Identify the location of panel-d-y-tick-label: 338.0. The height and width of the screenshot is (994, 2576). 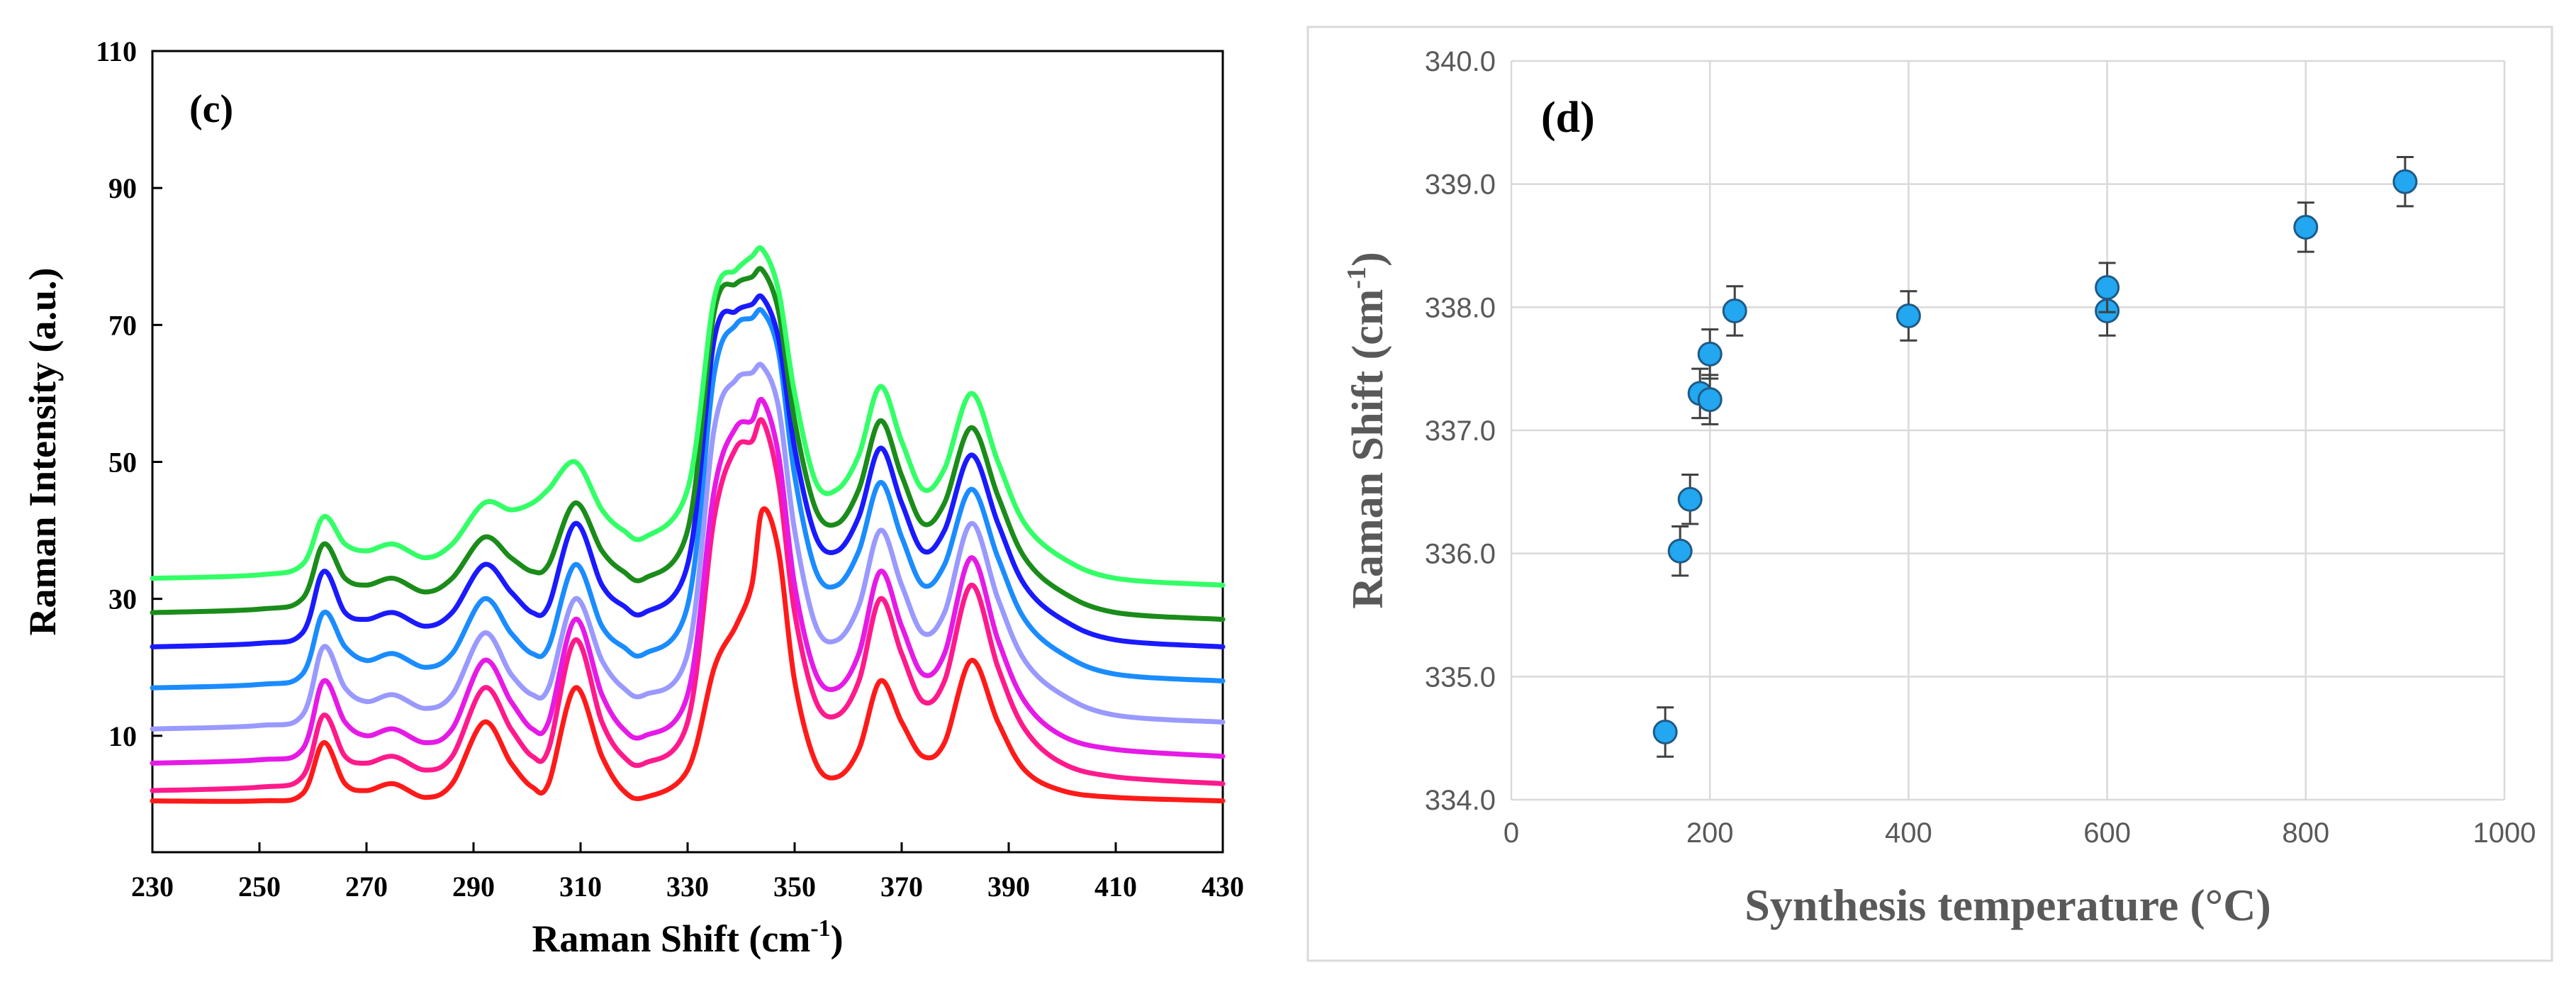
(1460, 308).